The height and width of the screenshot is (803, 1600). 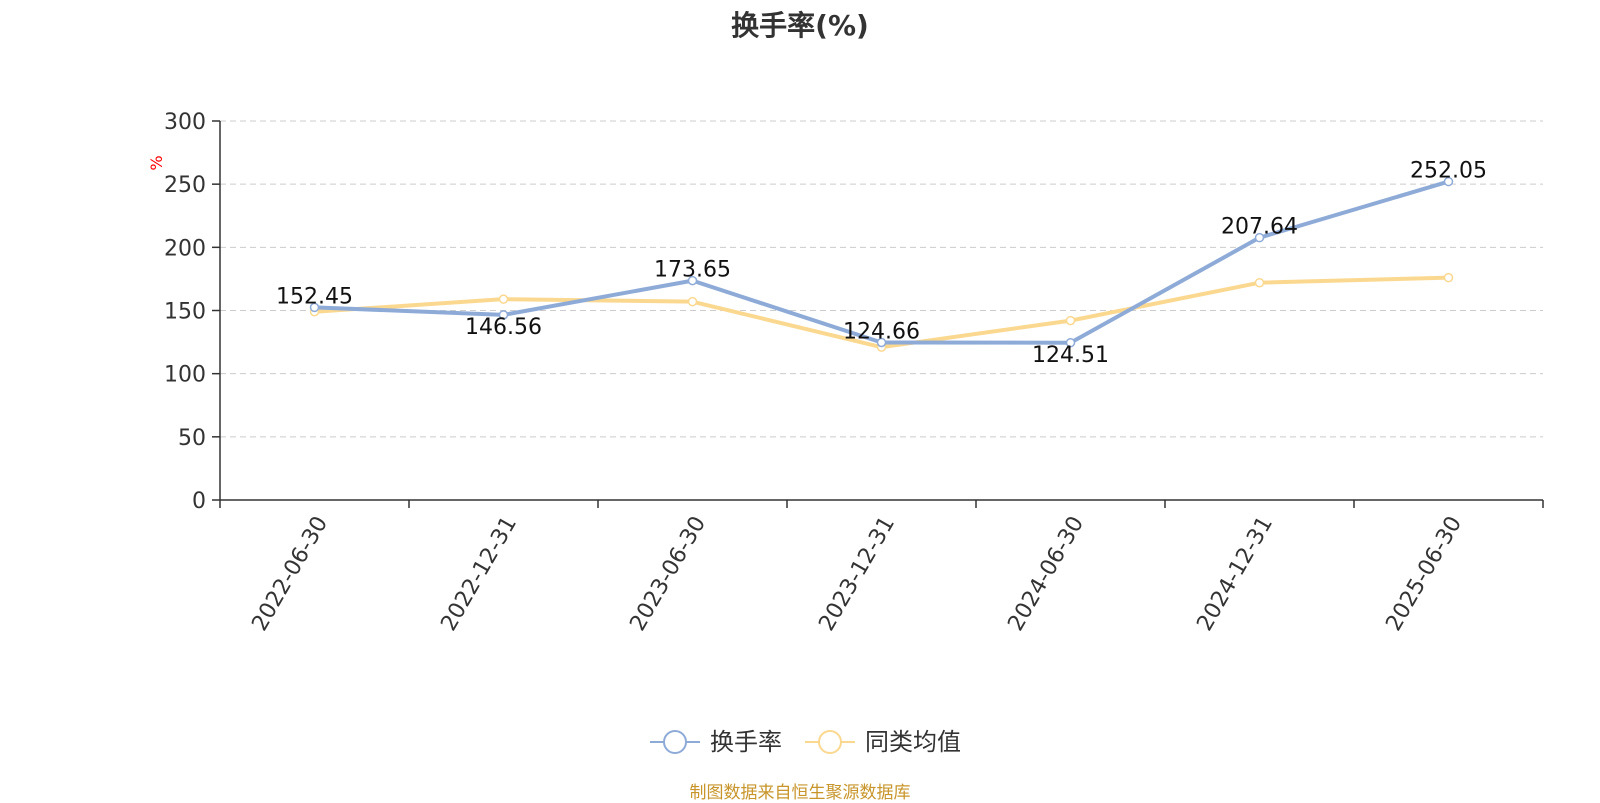 I want to click on data-label: 252.05, so click(x=1448, y=171).